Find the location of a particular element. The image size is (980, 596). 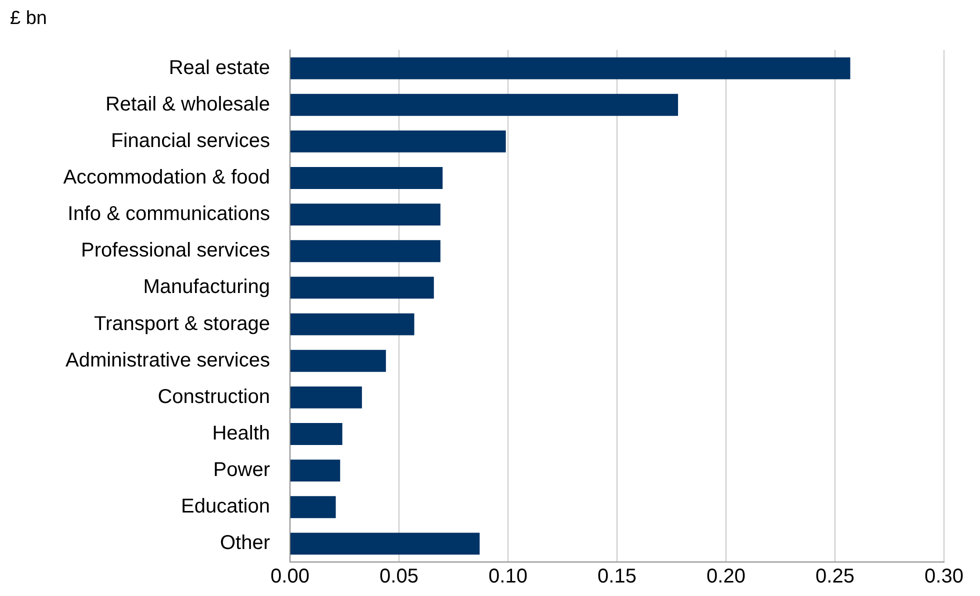

y-tick-label: Manufacturing is located at coordinates (206, 287).